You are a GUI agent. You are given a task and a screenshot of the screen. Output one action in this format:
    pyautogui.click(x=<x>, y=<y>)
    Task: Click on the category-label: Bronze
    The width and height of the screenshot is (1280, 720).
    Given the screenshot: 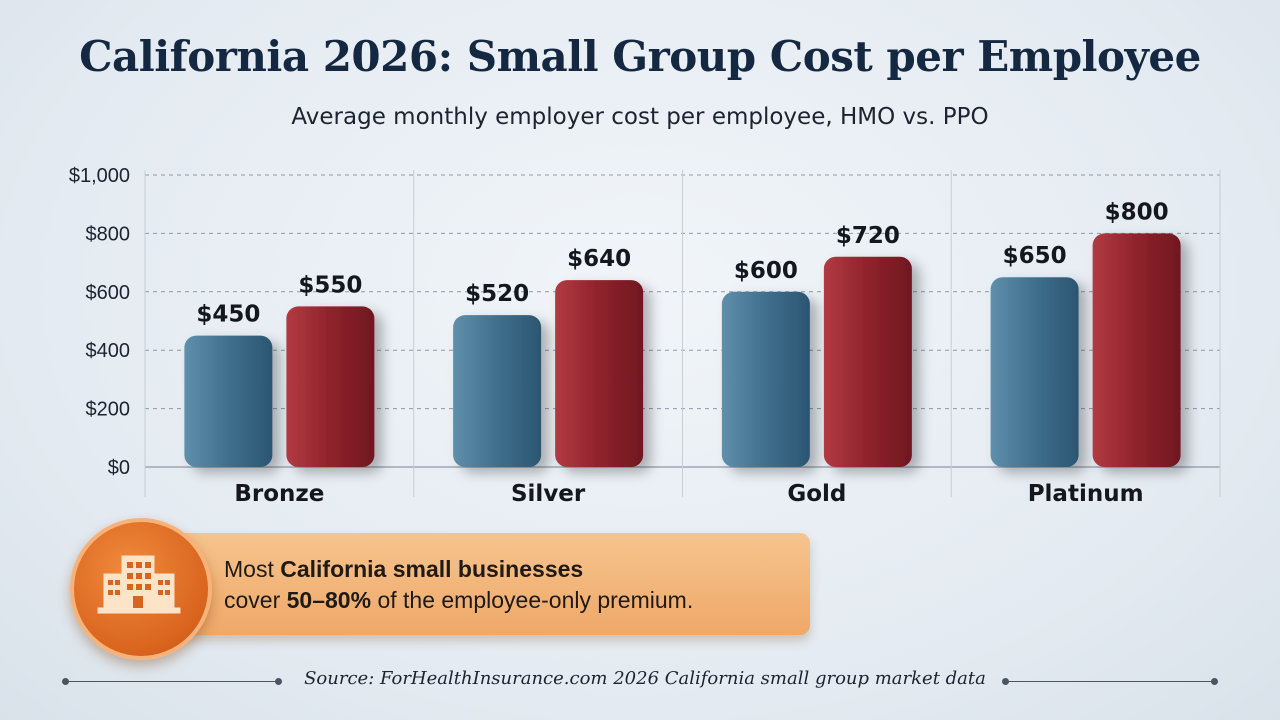 What is the action you would take?
    pyautogui.click(x=279, y=494)
    